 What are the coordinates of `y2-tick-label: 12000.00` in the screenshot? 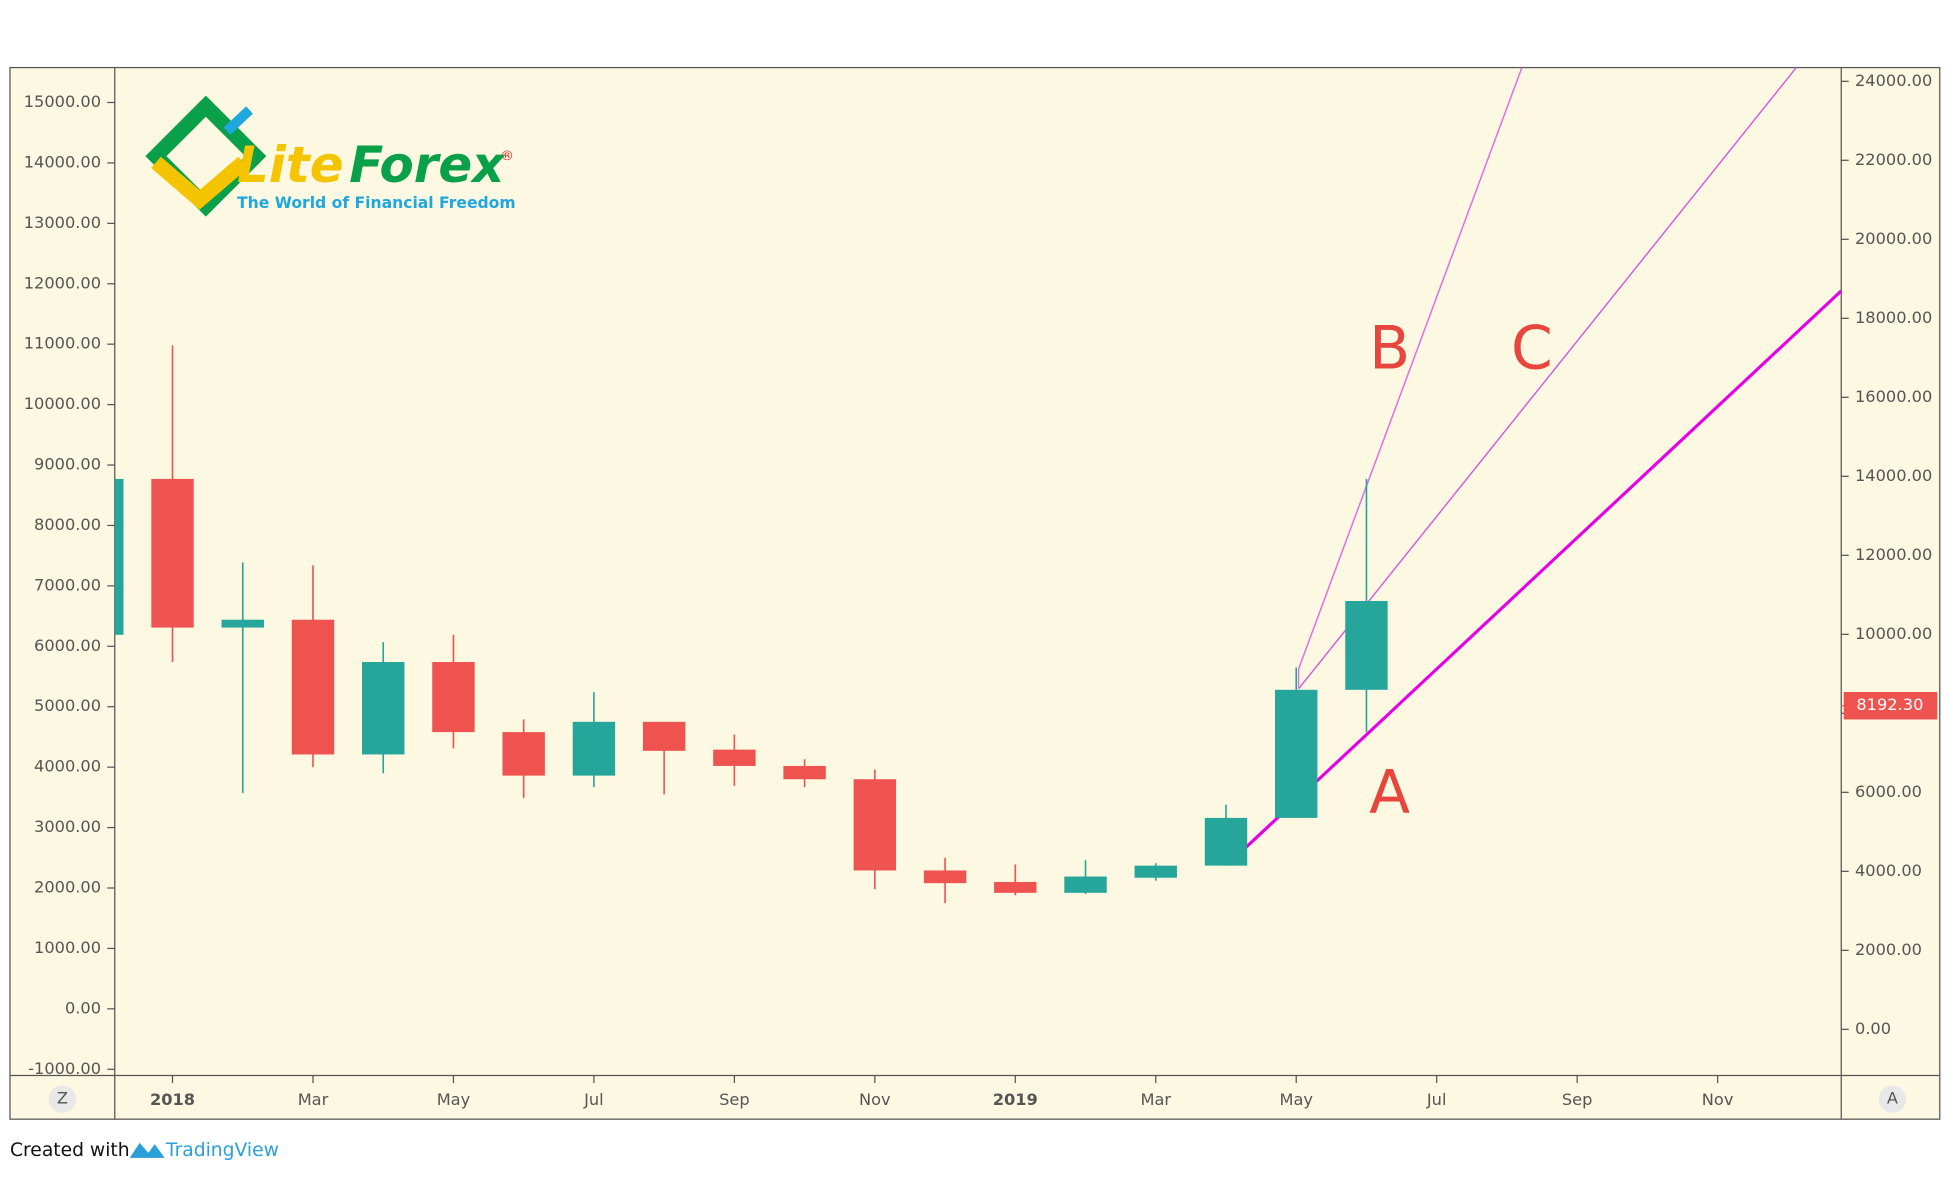 It's located at (1893, 554).